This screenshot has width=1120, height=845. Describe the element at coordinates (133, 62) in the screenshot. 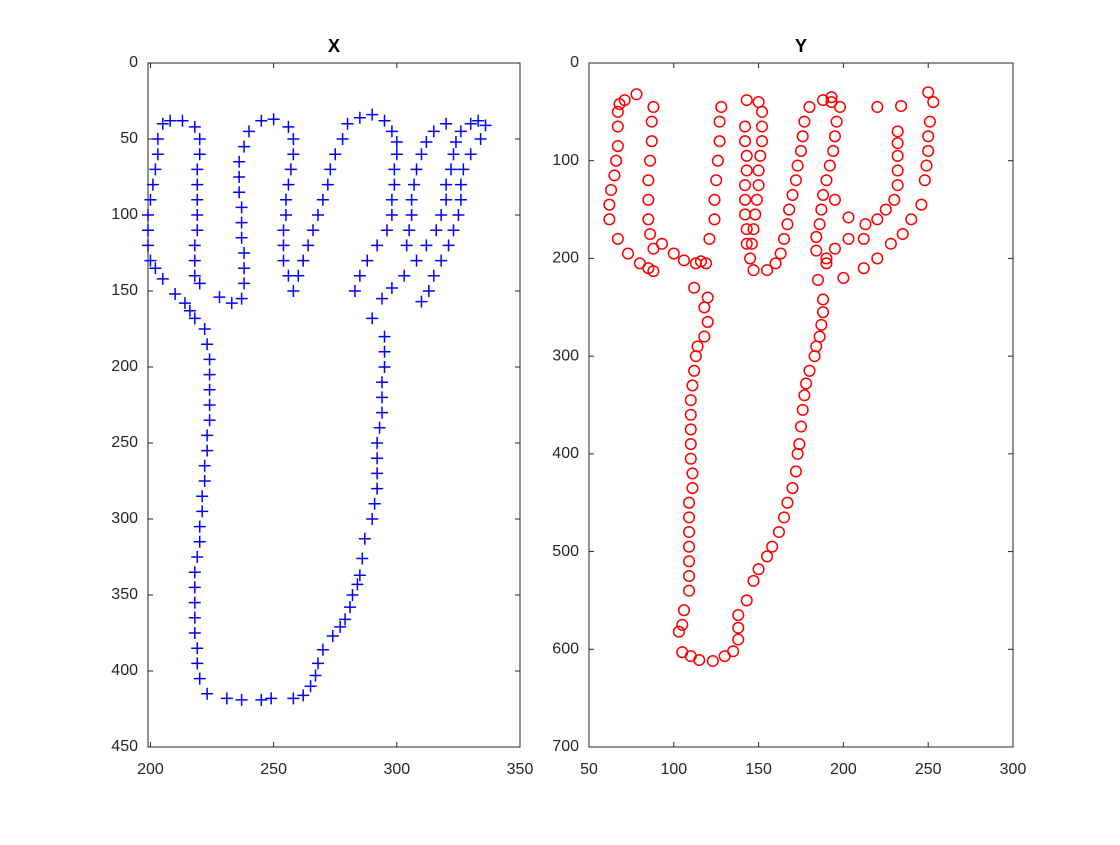

I see `y-tick-label: 0` at that location.